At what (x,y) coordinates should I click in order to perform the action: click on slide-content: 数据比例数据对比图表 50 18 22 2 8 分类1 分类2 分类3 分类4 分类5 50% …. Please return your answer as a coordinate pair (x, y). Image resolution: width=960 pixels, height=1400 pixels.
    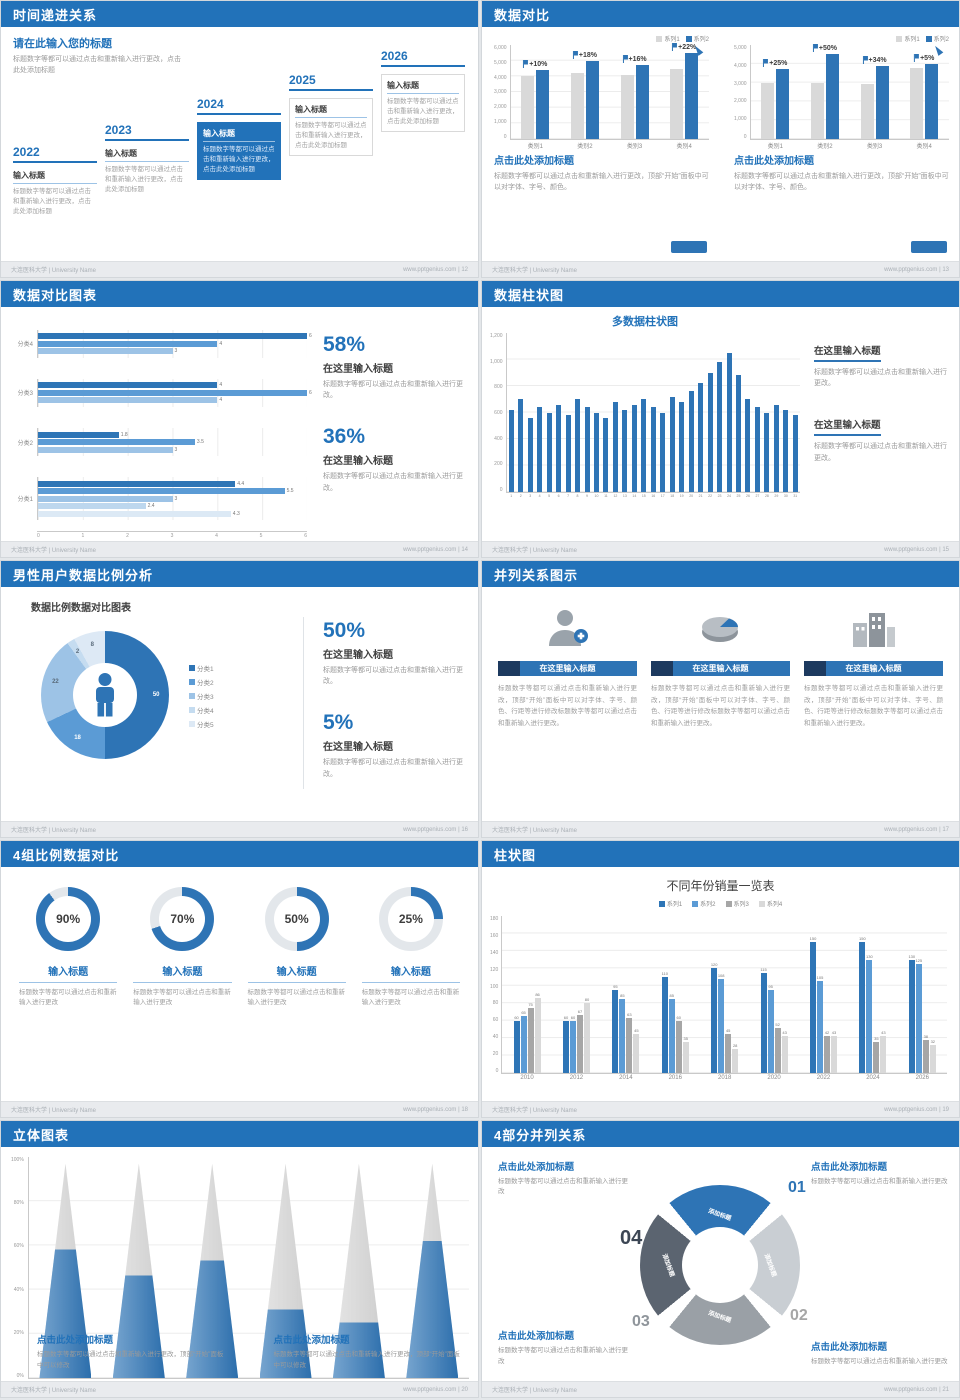
    Looking at the image, I should click on (239, 704).